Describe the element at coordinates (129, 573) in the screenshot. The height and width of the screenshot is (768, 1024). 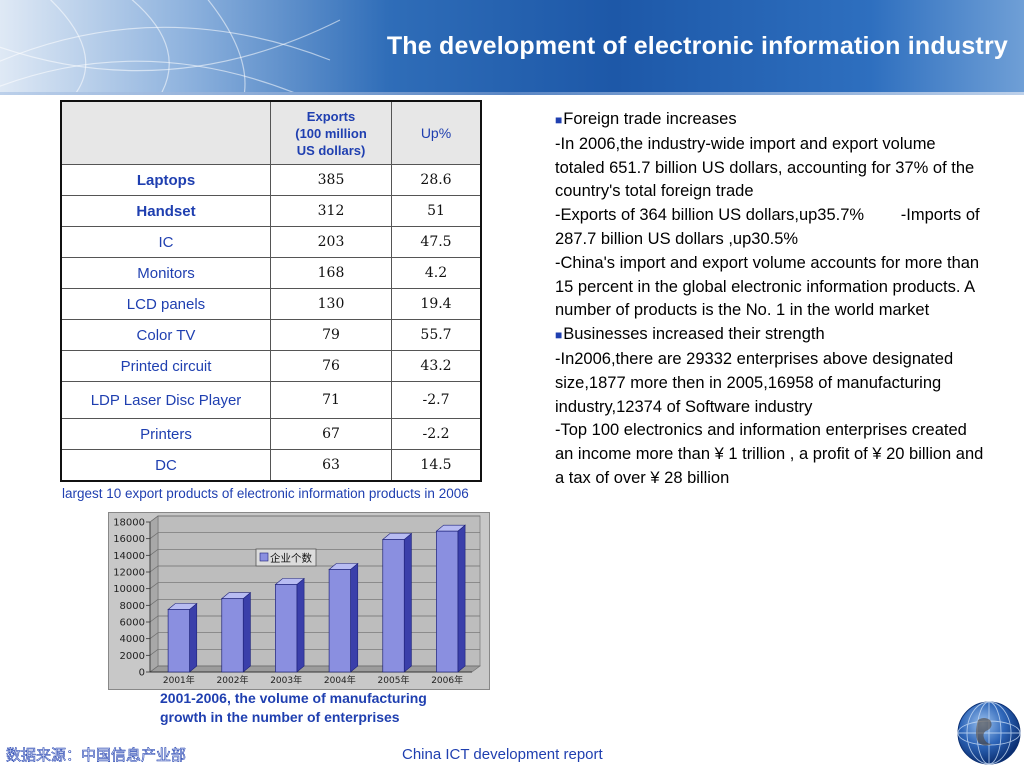
I see `y-tick-label: 12000` at that location.